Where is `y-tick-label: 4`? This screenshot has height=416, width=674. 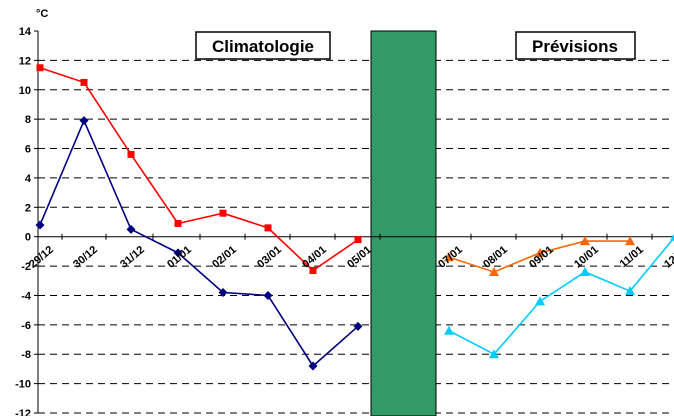 y-tick-label: 4 is located at coordinates (28, 179).